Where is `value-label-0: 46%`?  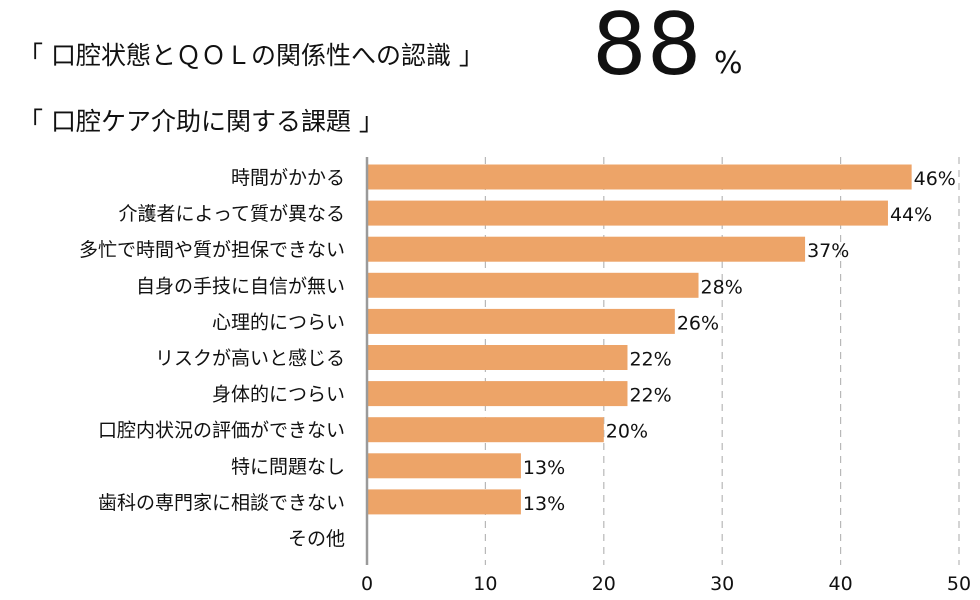 value-label-0: 46% is located at coordinates (935, 179).